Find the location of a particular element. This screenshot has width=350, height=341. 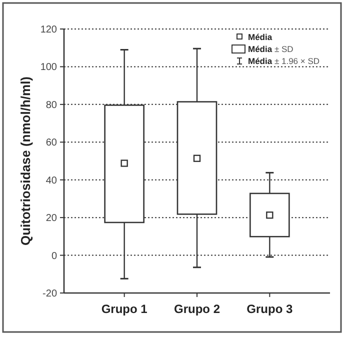

annotation: Média is located at coordinates (260, 37).